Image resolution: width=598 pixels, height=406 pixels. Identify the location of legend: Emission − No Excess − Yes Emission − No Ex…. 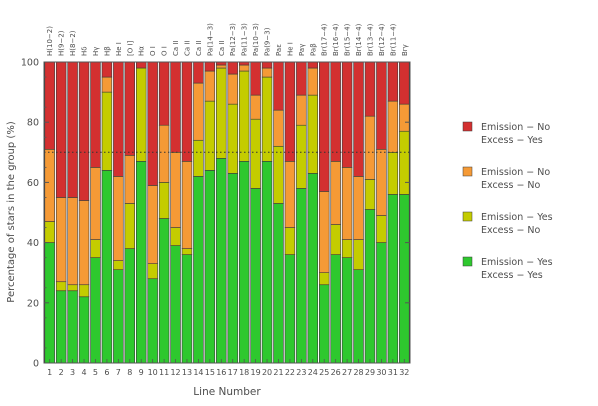
(507, 201).